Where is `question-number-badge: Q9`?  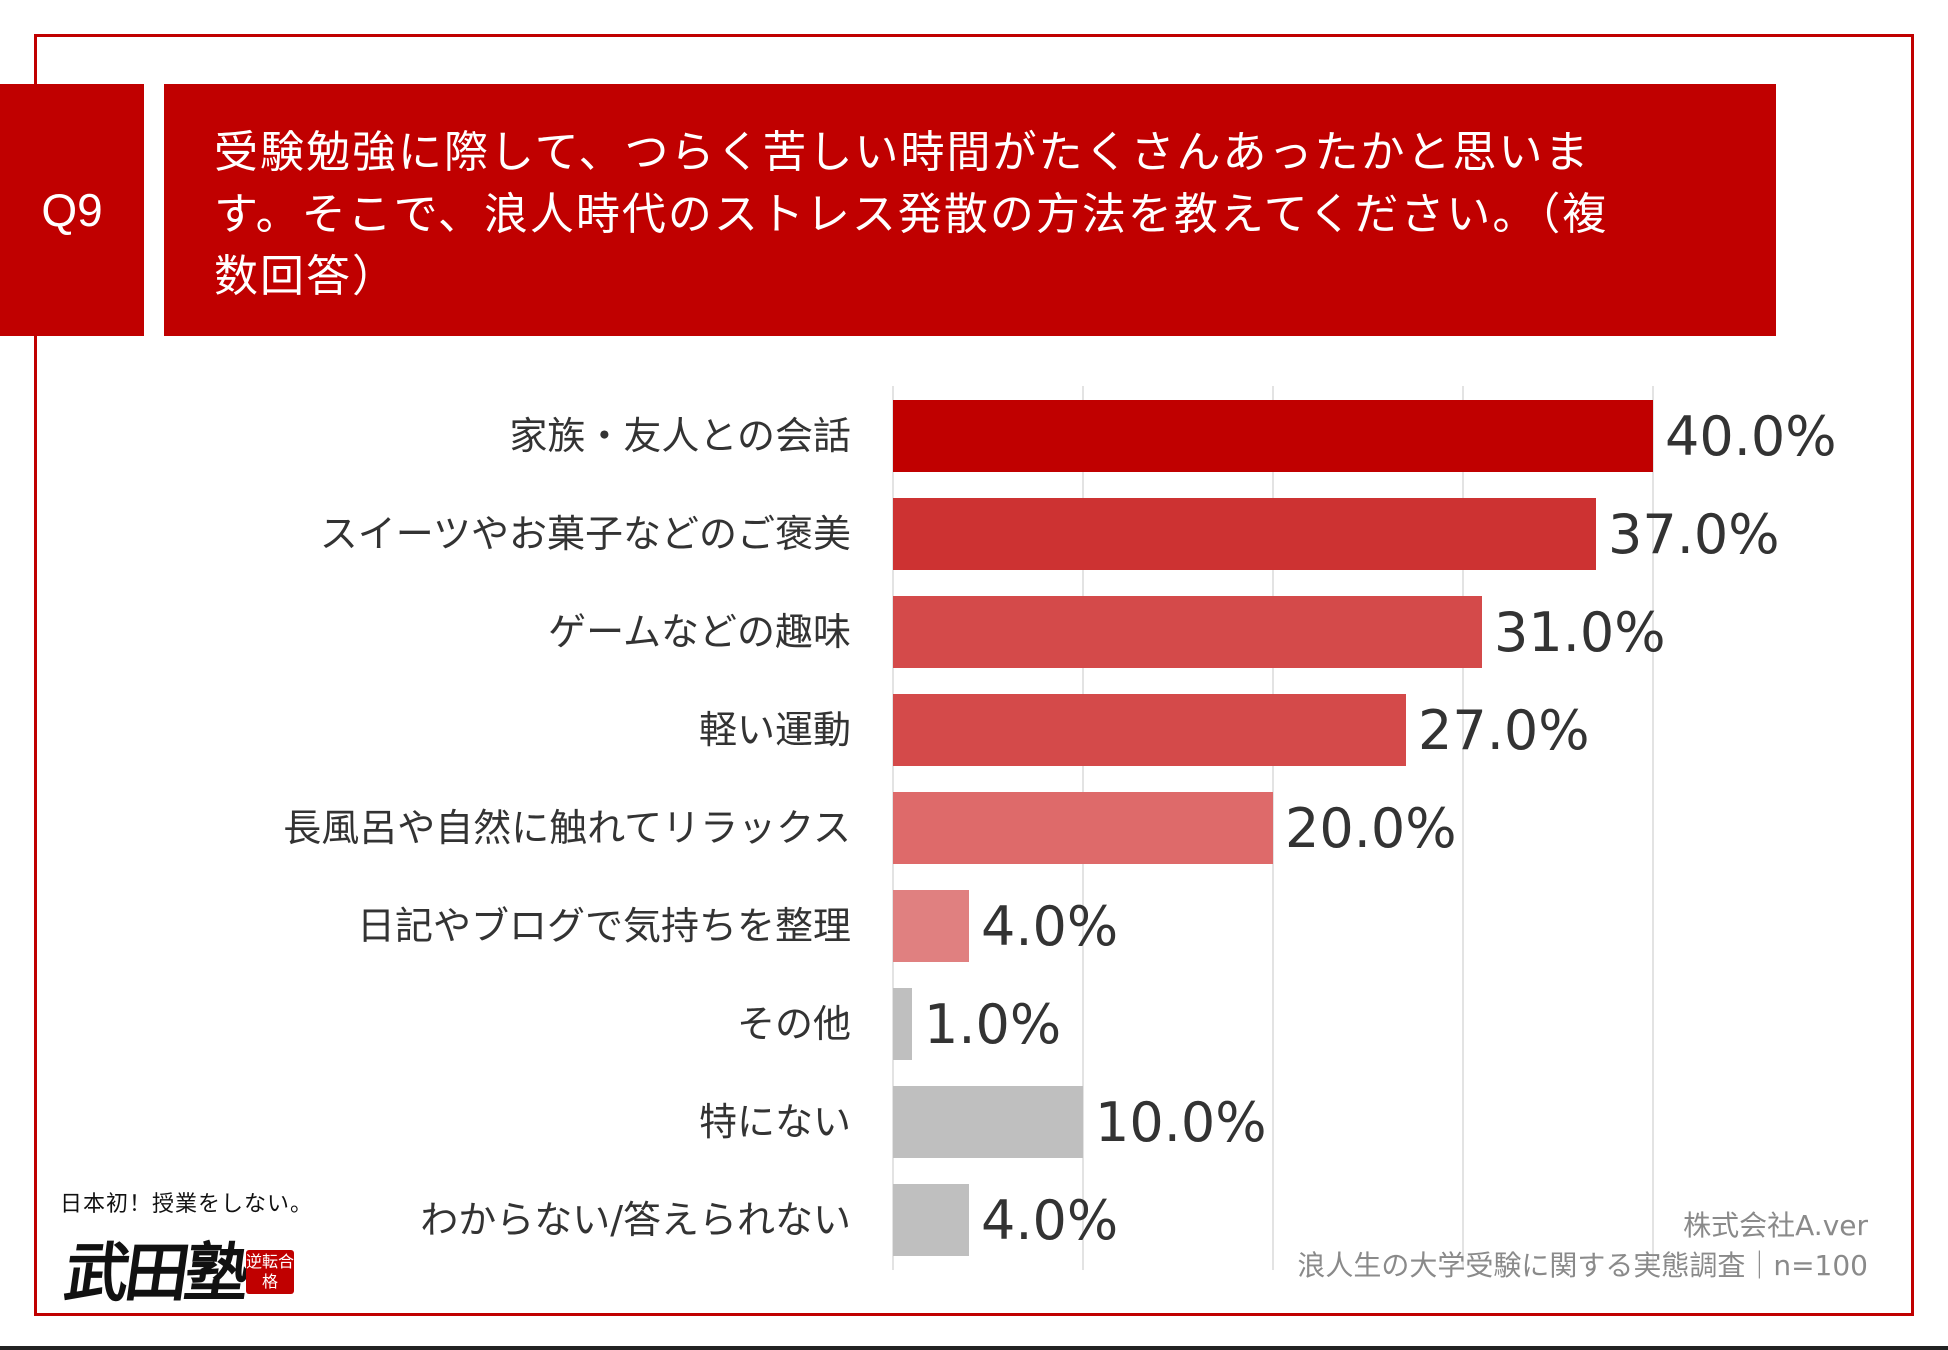 question-number-badge: Q9 is located at coordinates (72, 210).